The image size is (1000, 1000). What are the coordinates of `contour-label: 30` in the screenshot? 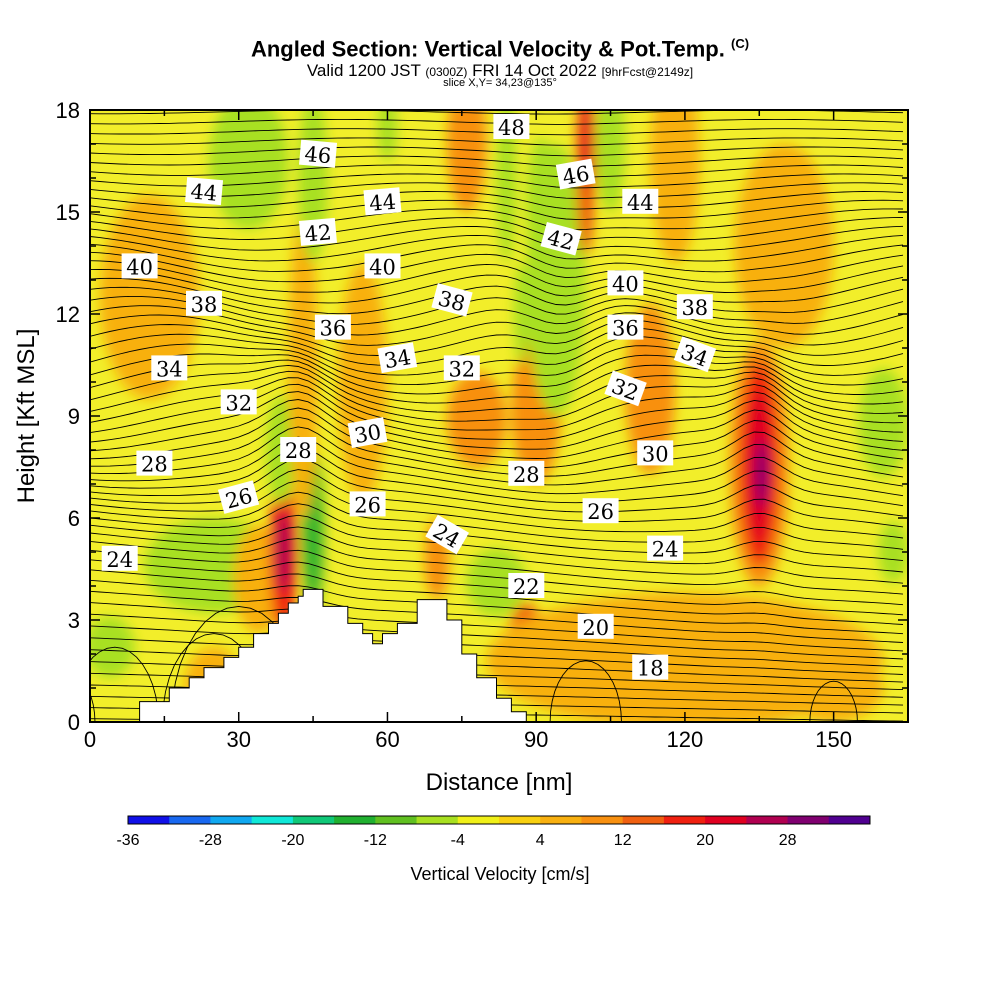 It's located at (367, 432).